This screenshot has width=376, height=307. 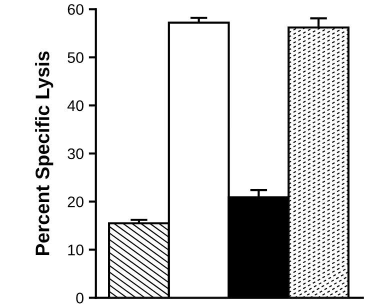 What do you see at coordinates (76, 57) in the screenshot?
I see `y-tick-label: 50` at bounding box center [76, 57].